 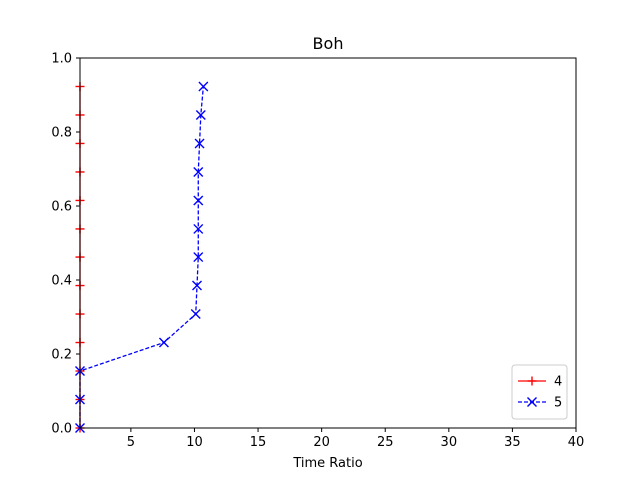 What do you see at coordinates (558, 403) in the screenshot?
I see `legend-label: 5` at bounding box center [558, 403].